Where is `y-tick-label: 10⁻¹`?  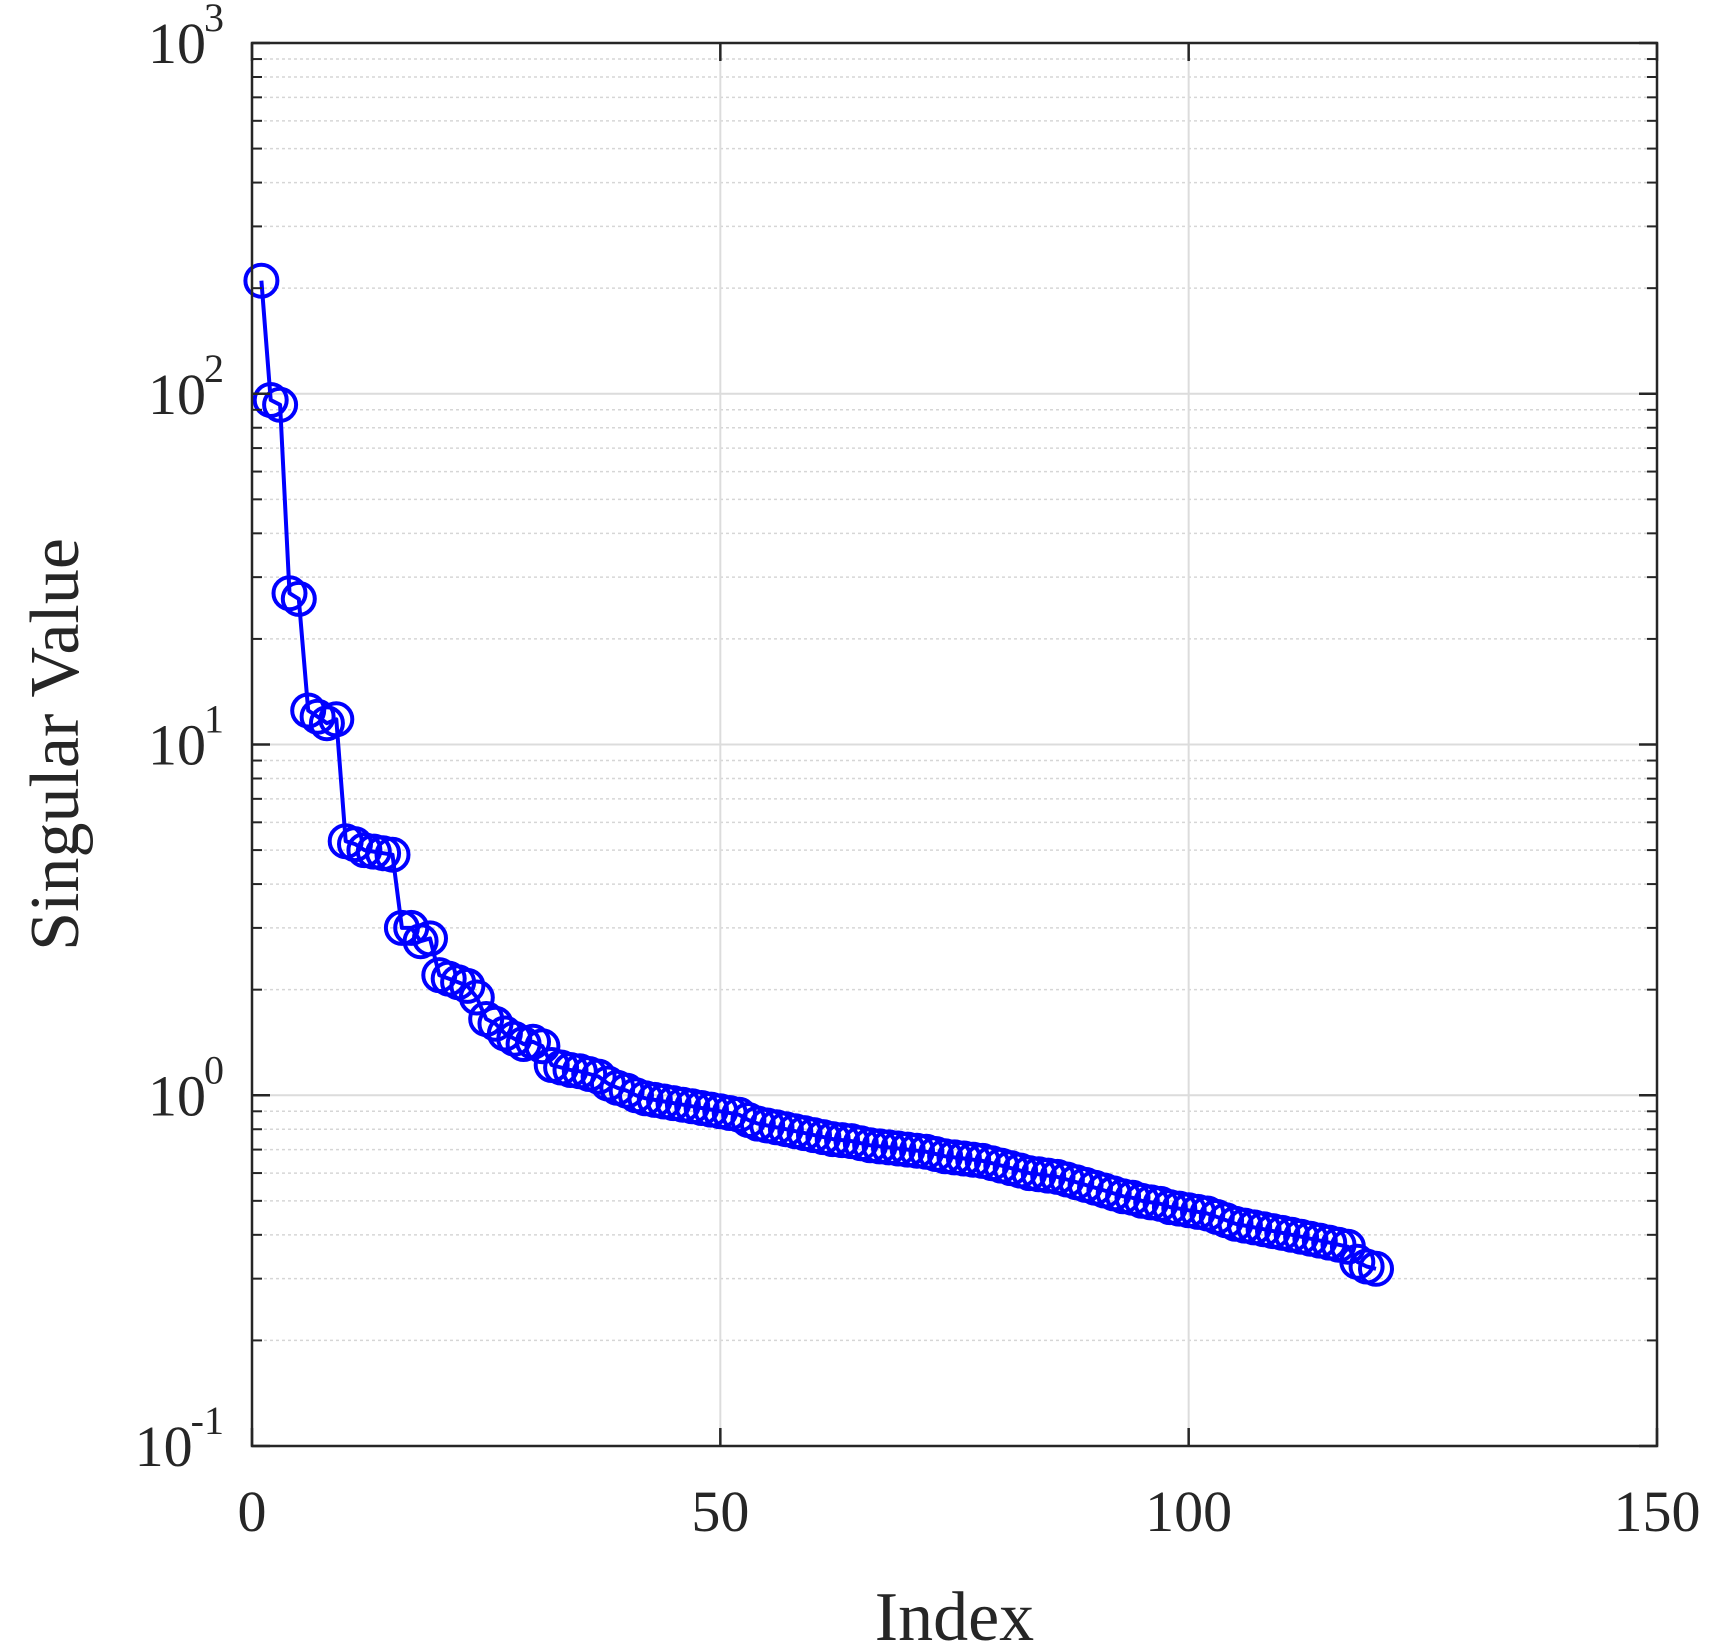
y-tick-label: 10⁻¹ is located at coordinates (179, 1438).